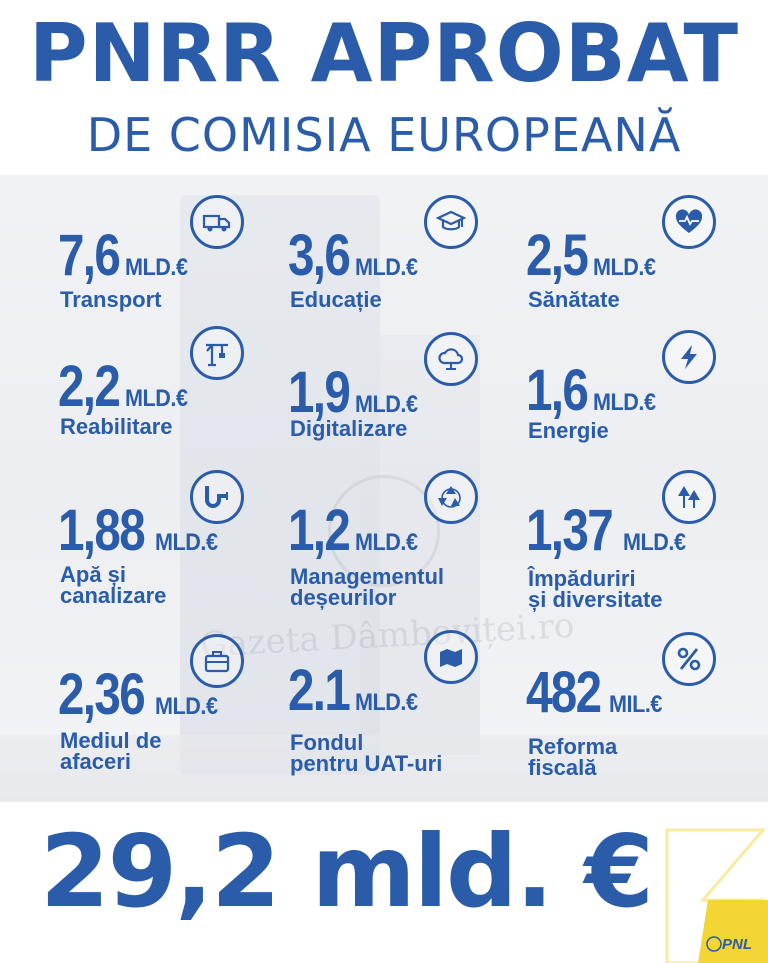 The height and width of the screenshot is (963, 768). Describe the element at coordinates (689, 659) in the screenshot. I see `percent-icon` at that location.